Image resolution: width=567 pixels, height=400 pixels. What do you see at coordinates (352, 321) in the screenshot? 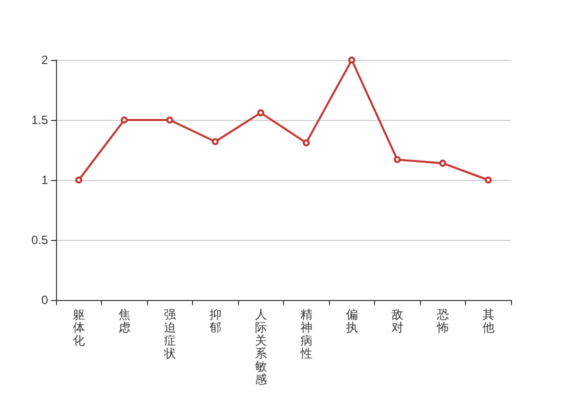
I see `x-tick-label: 偏执` at bounding box center [352, 321].